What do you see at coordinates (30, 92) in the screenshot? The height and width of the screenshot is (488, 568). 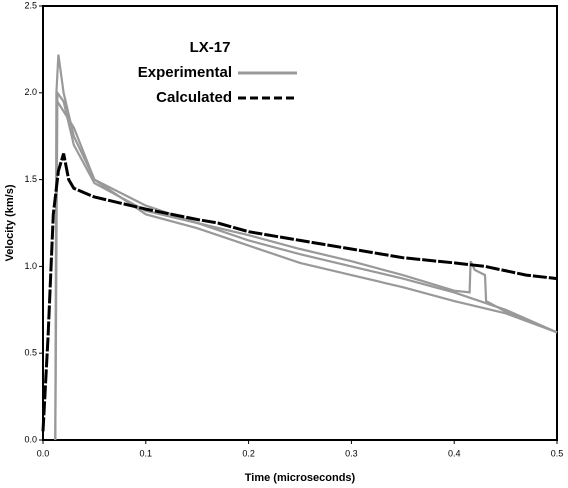 I see `y-tick-label: 2.0` at bounding box center [30, 92].